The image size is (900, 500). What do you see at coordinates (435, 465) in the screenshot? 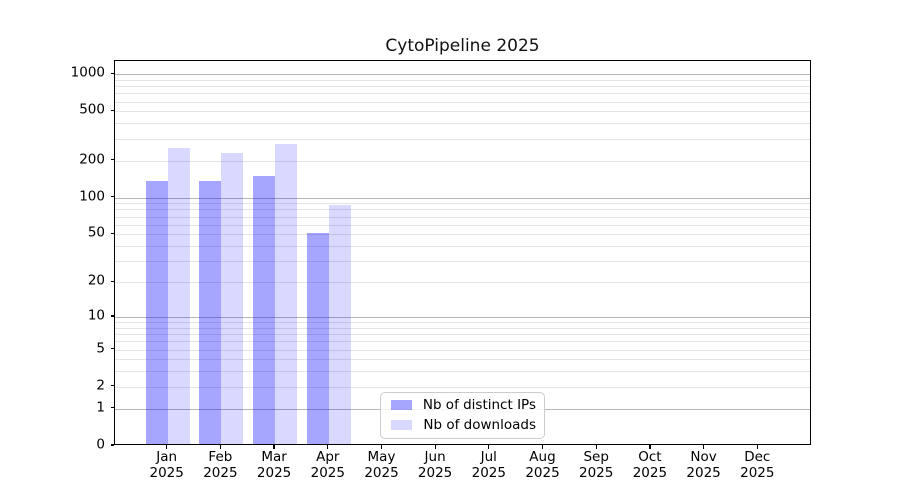
I see `x-tick-label: Jun 2025` at bounding box center [435, 465].